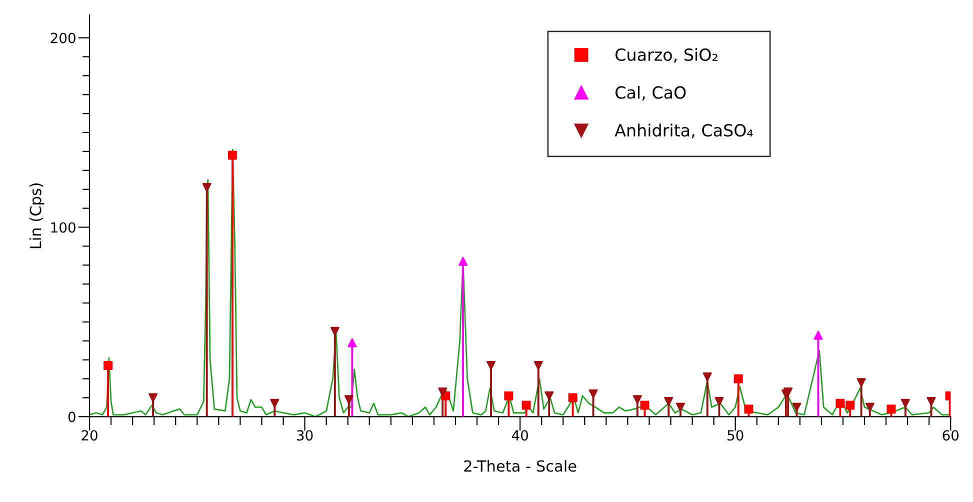 This screenshot has width=973, height=502. Describe the element at coordinates (72, 417) in the screenshot. I see `y-tick-label: 0` at that location.